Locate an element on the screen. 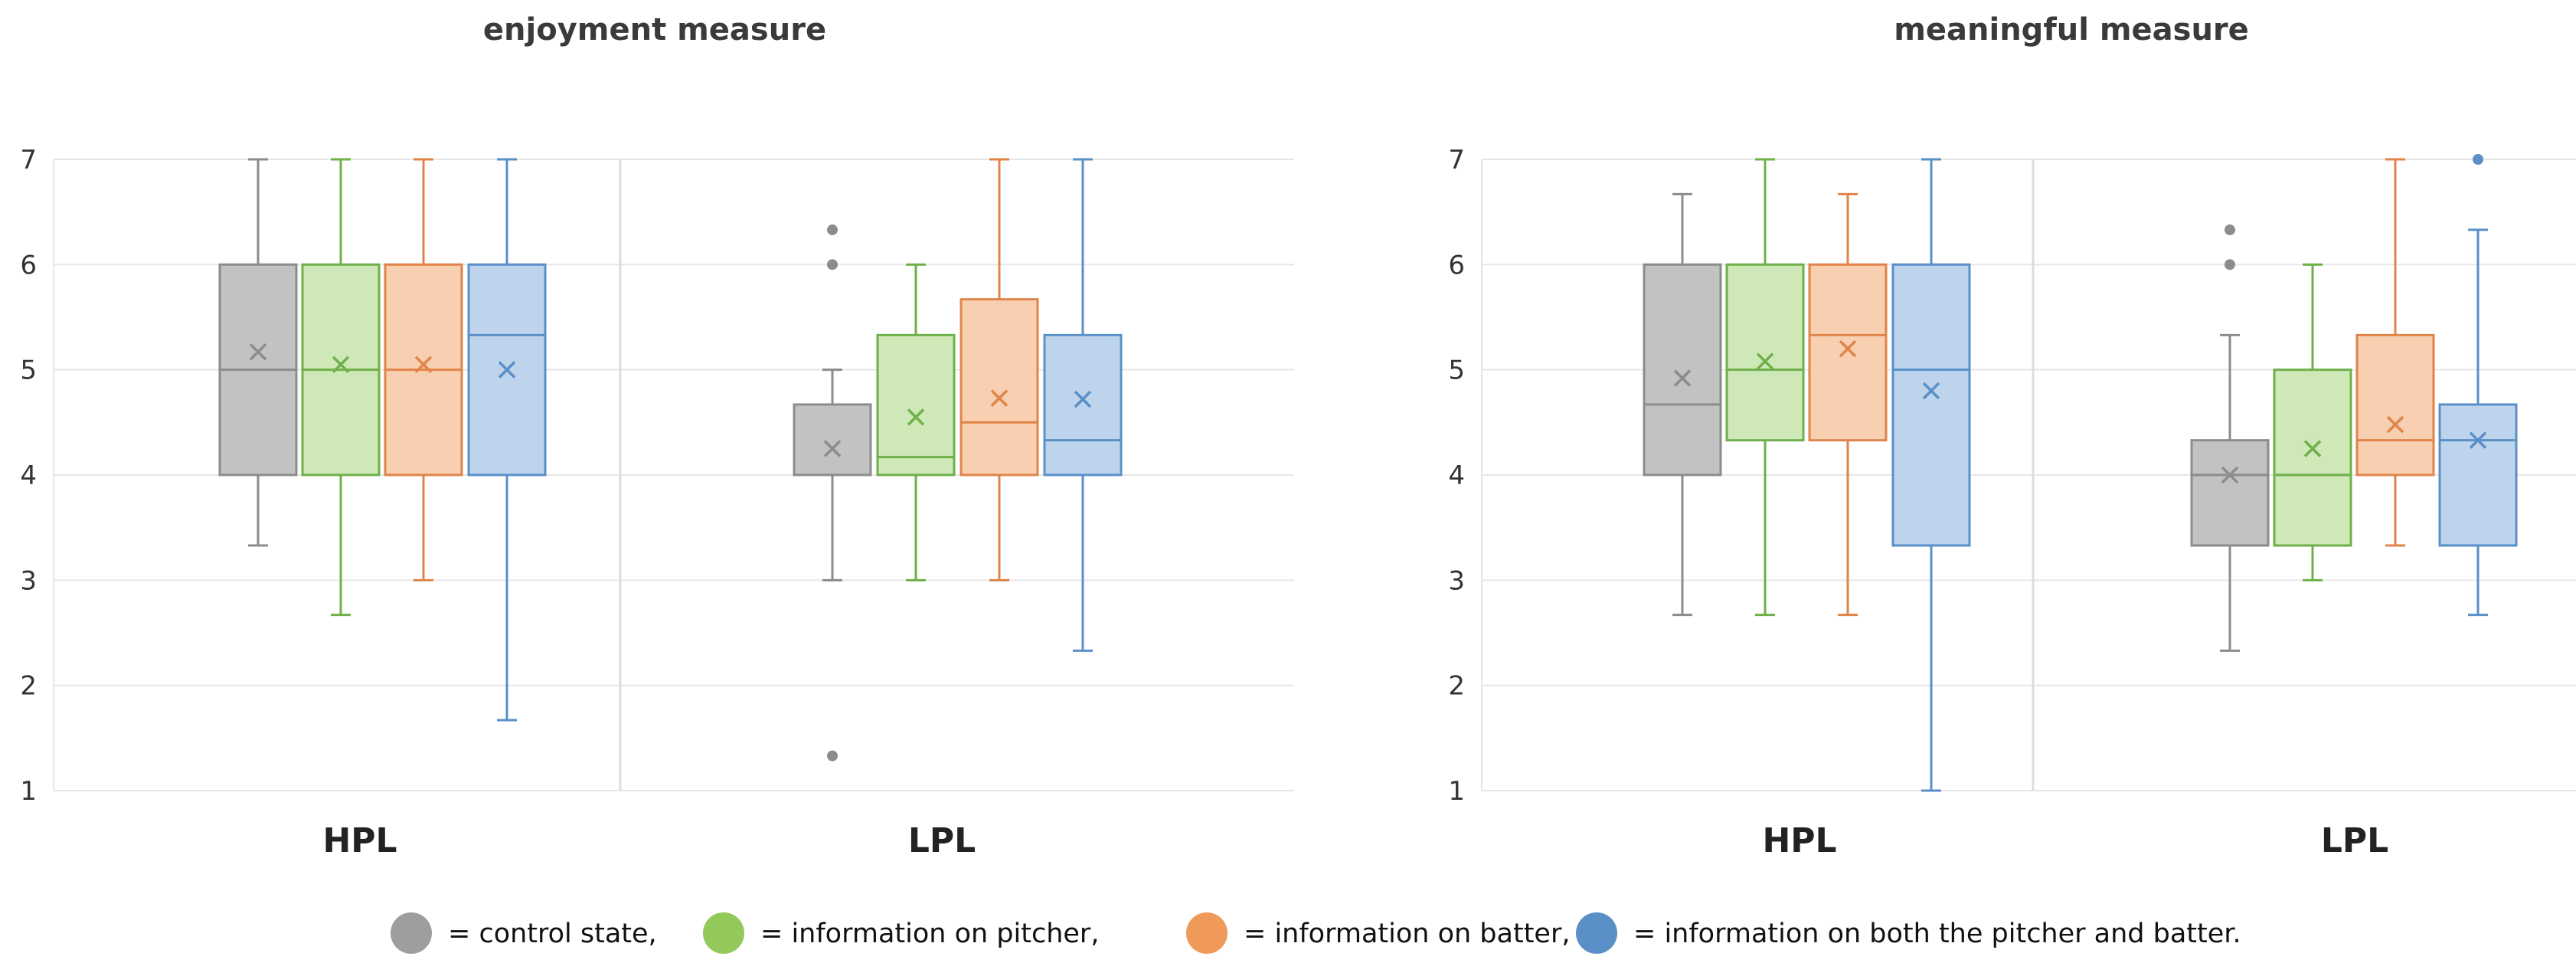 This screenshot has height=976, width=2576. legend-swatch-batter is located at coordinates (1207, 933).